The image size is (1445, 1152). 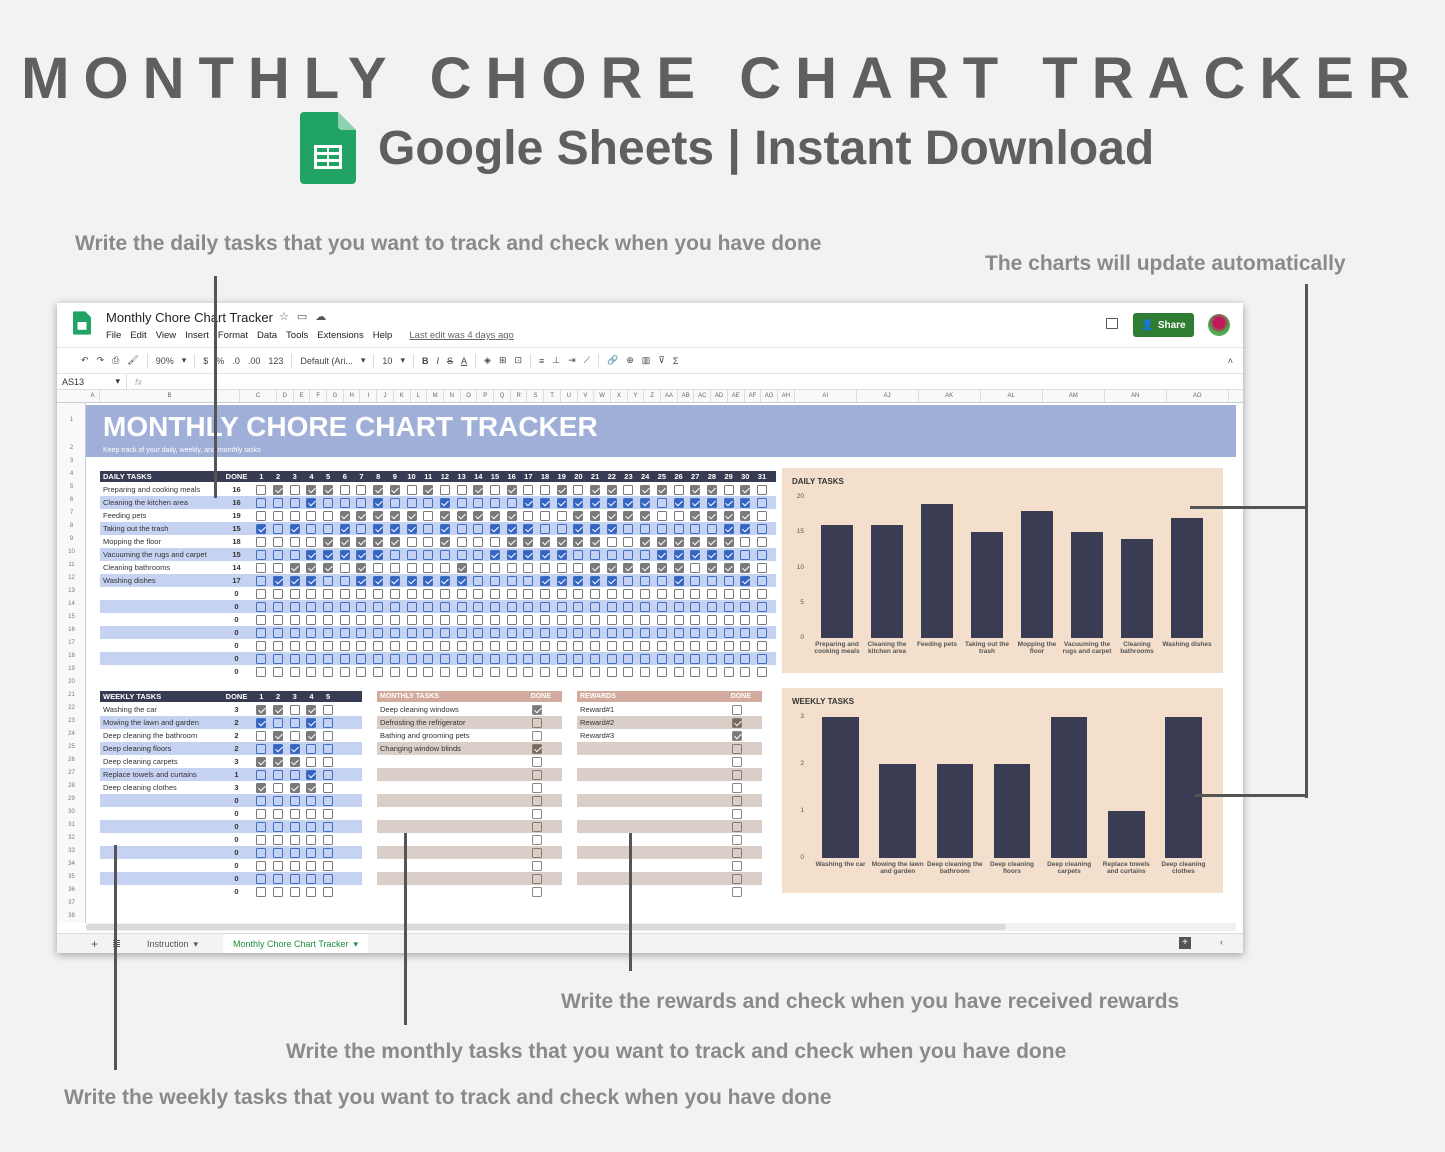 I want to click on row-header: 24, so click(x=71, y=734).